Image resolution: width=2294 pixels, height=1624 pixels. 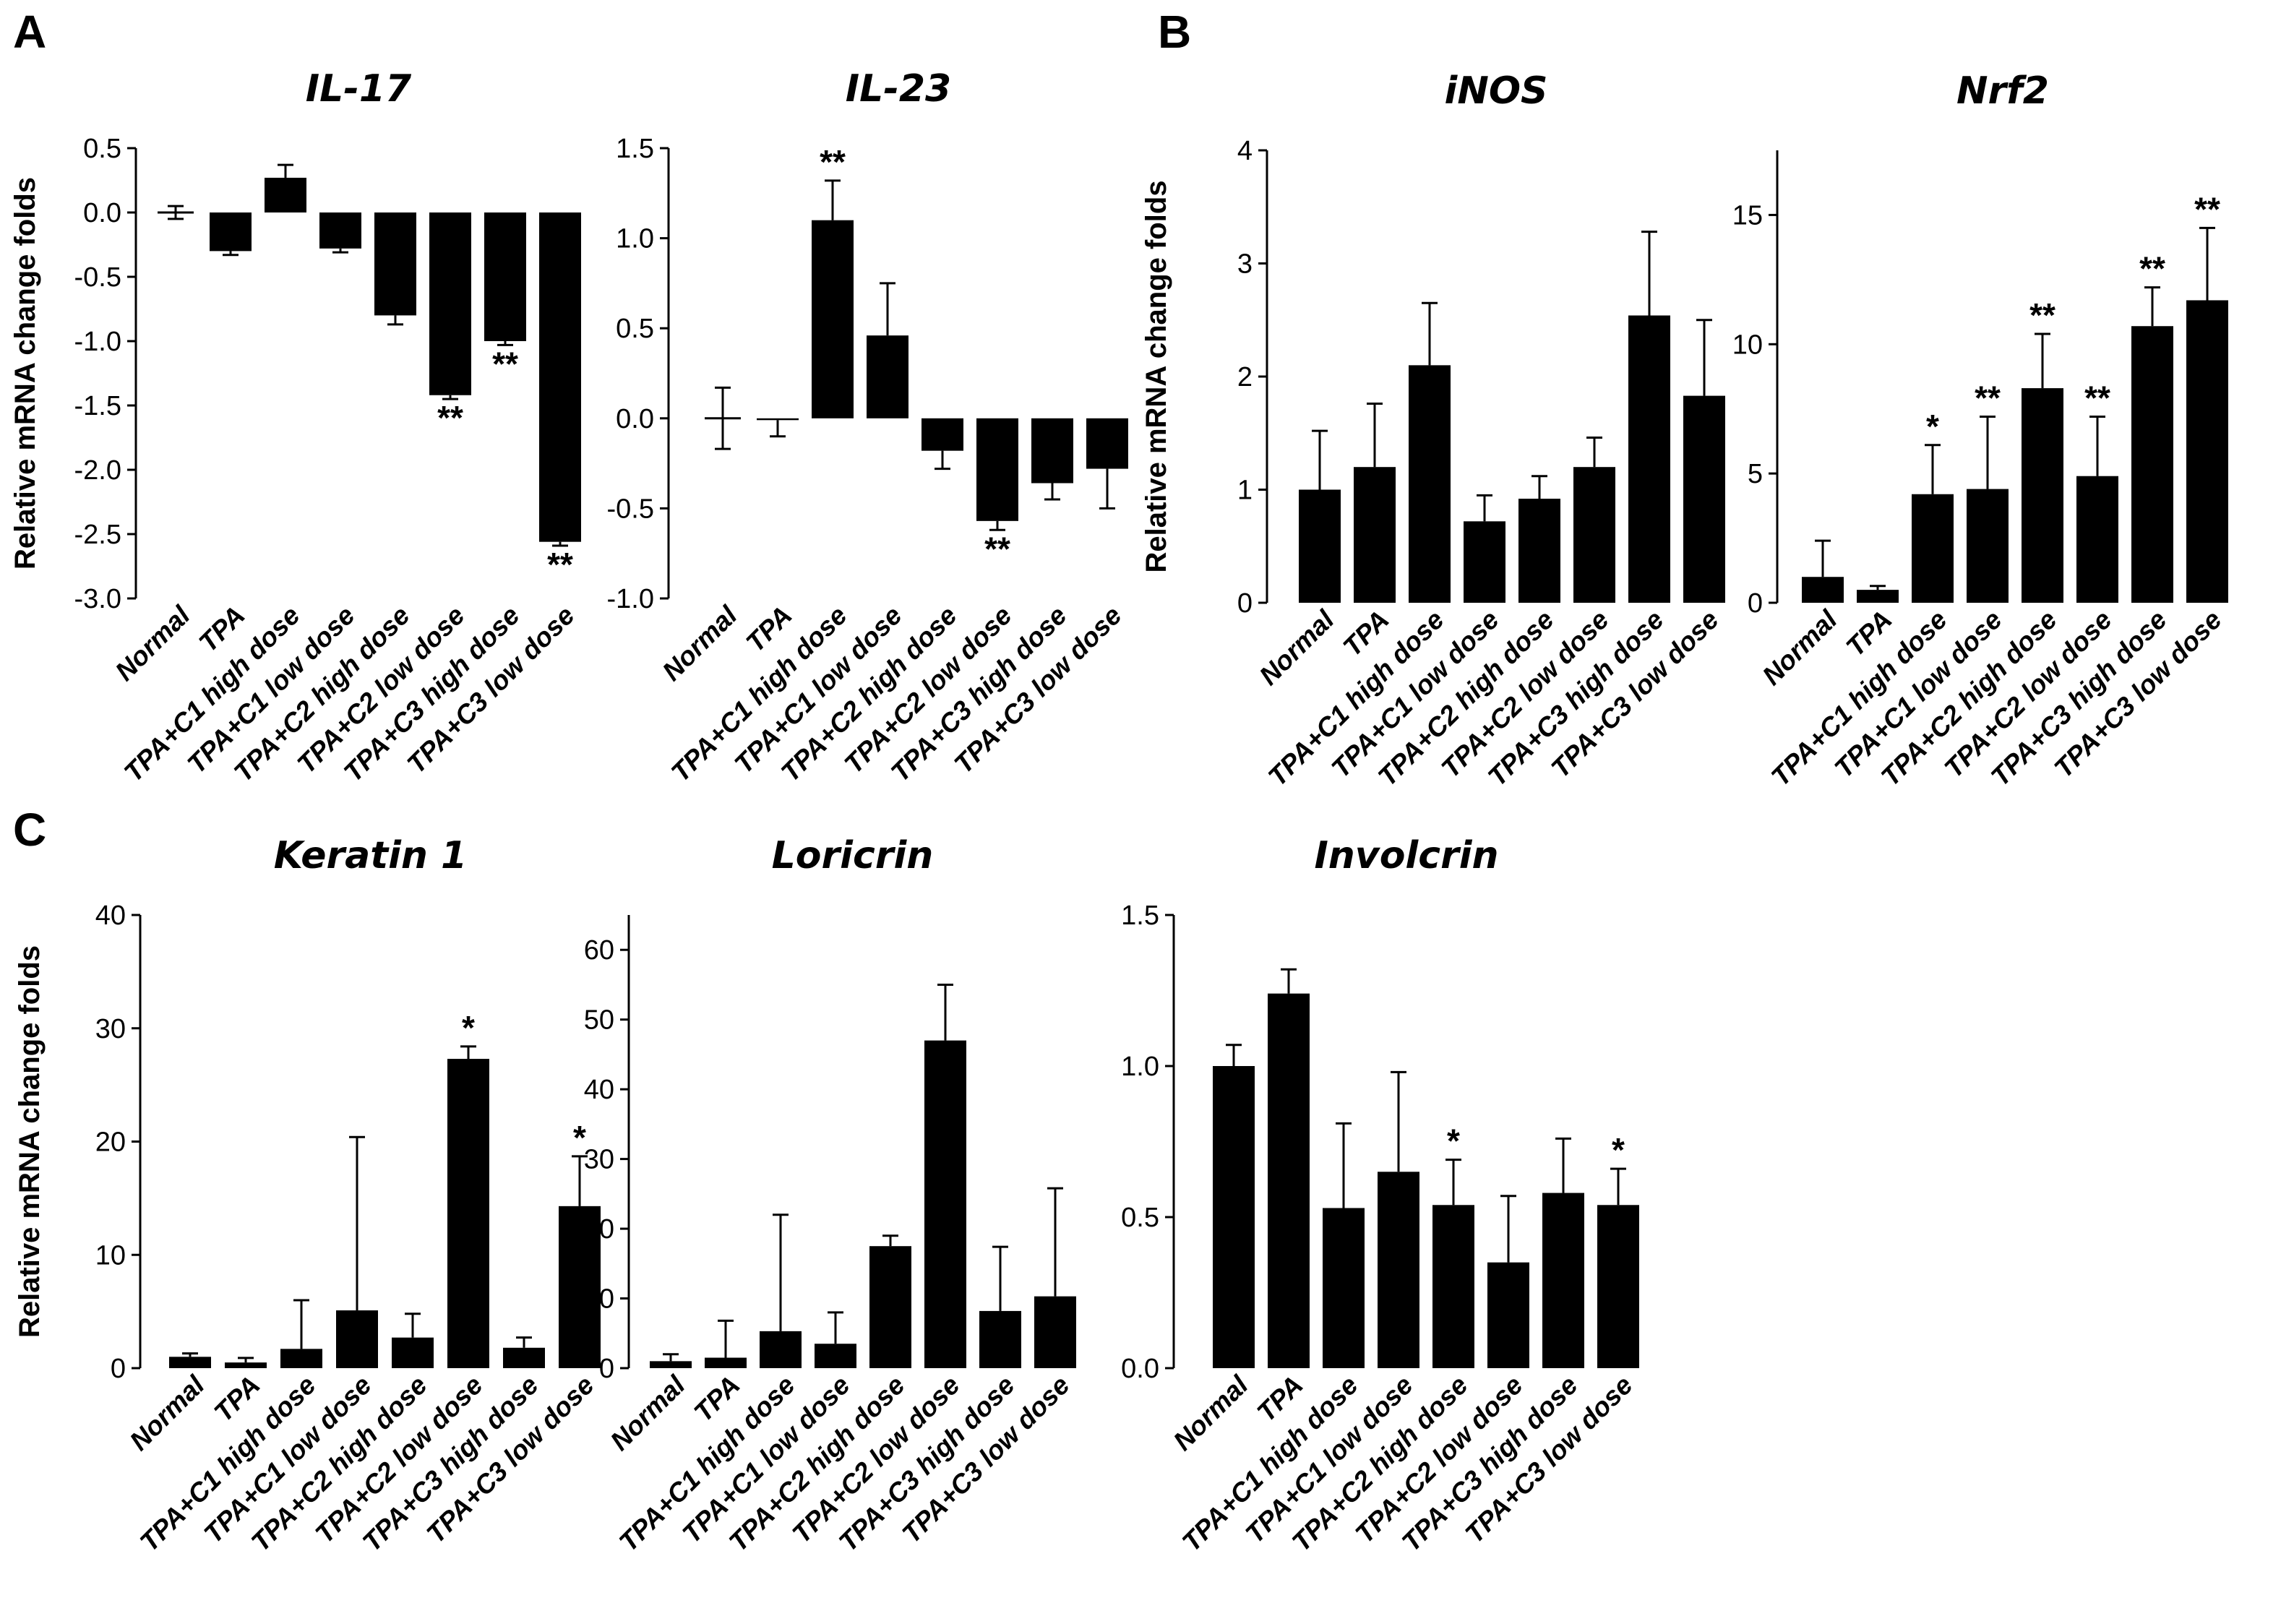 What do you see at coordinates (1245, 377) in the screenshot?
I see `y-tick-label: 2` at bounding box center [1245, 377].